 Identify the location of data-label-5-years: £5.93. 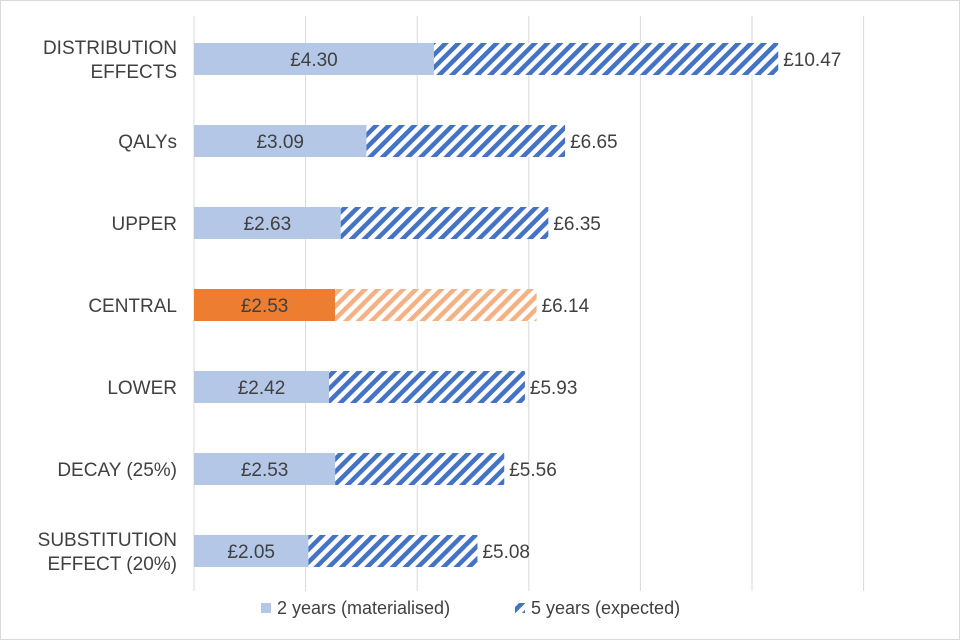
(554, 388).